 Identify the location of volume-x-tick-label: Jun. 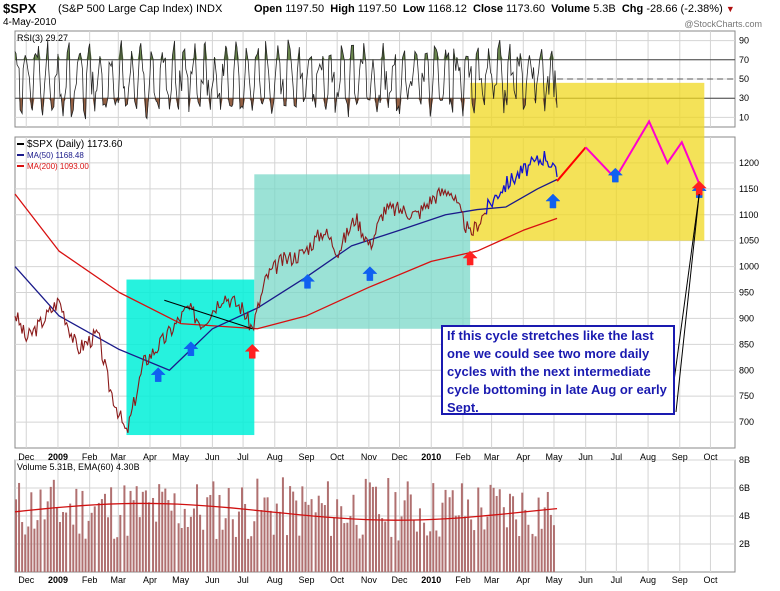
(212, 580).